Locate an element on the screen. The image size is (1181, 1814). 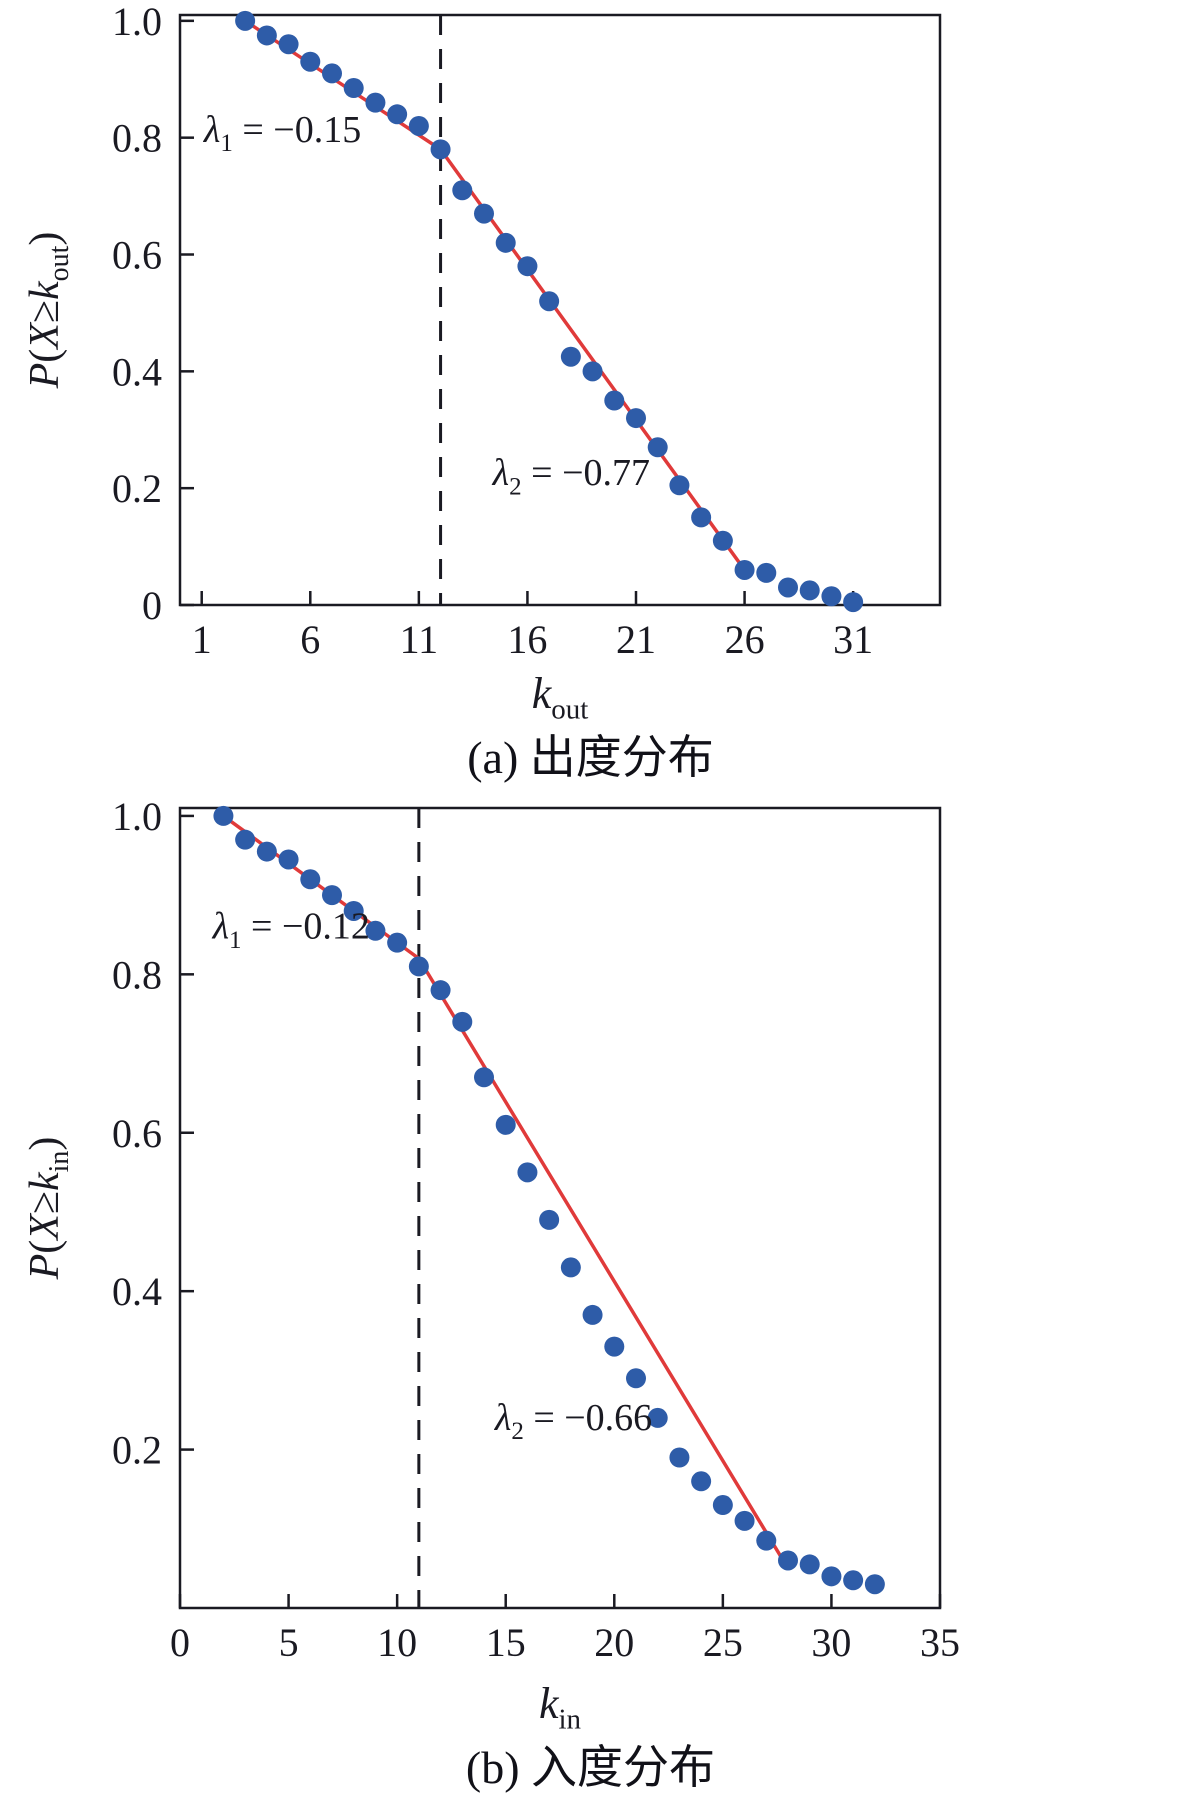
x-tick-label: 26 is located at coordinates (745, 639).